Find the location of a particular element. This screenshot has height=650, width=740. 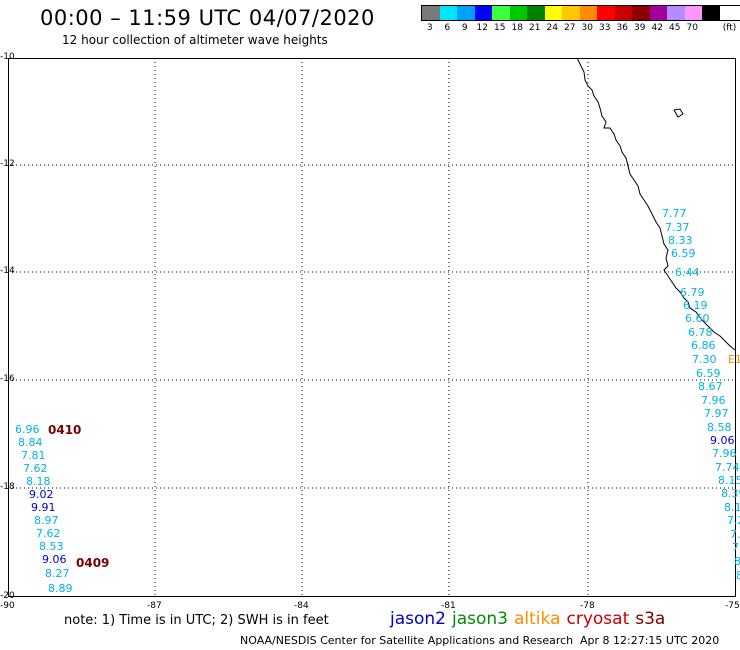

longitude-tick-label: -87 is located at coordinates (154, 606).